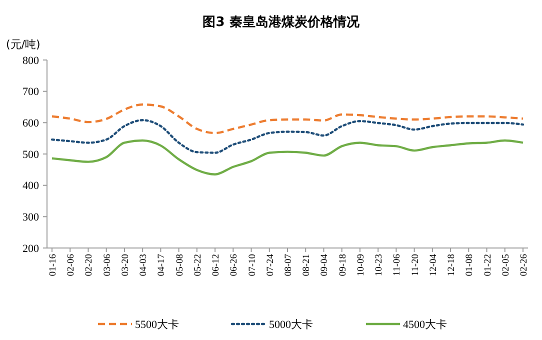 The height and width of the screenshot is (340, 542). I want to click on x-tick-label: 11-06, so click(397, 265).